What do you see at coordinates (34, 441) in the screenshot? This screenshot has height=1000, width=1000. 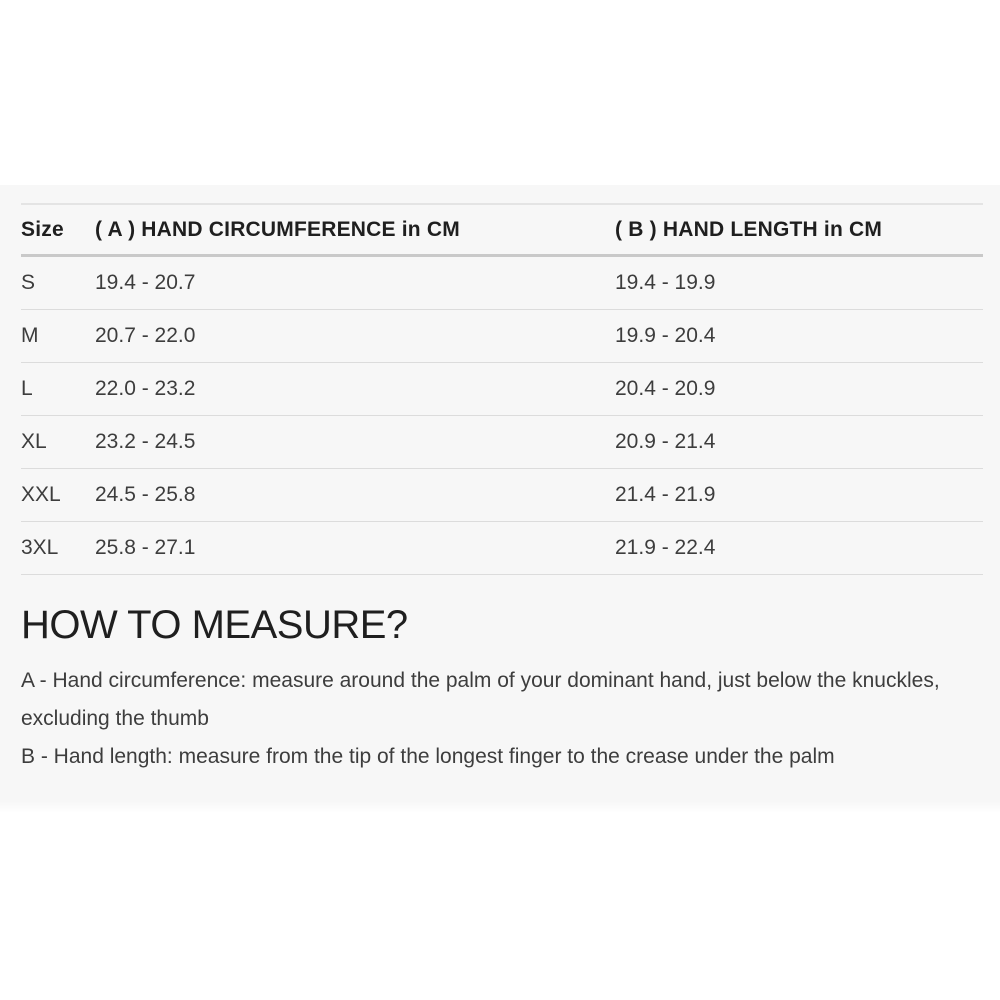 I see `size-cell: XL` at bounding box center [34, 441].